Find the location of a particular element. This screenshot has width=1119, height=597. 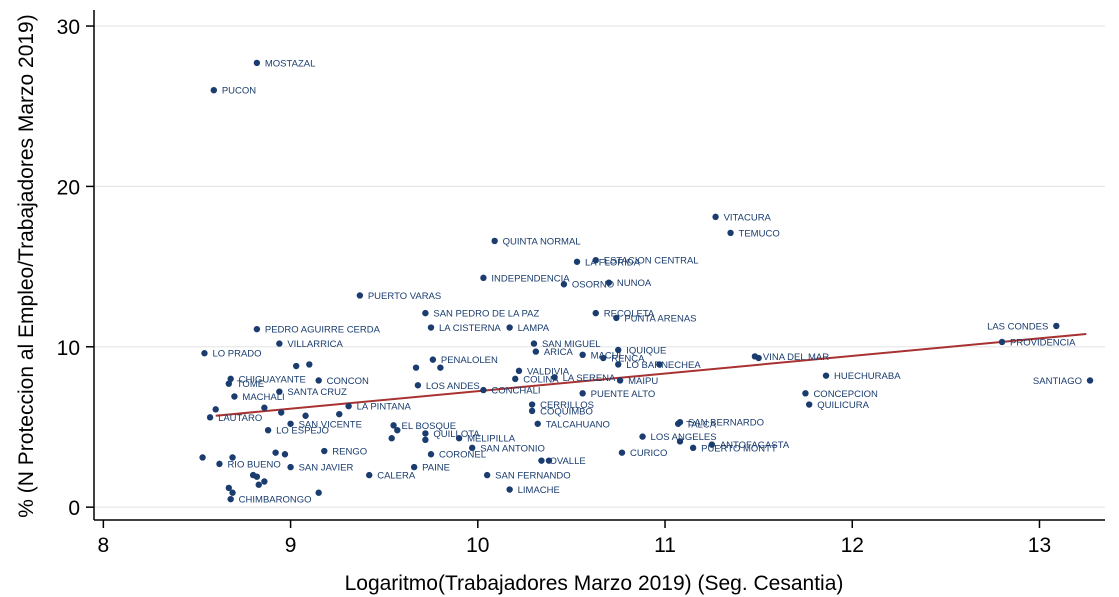

point-label: LIMACHE is located at coordinates (539, 490).